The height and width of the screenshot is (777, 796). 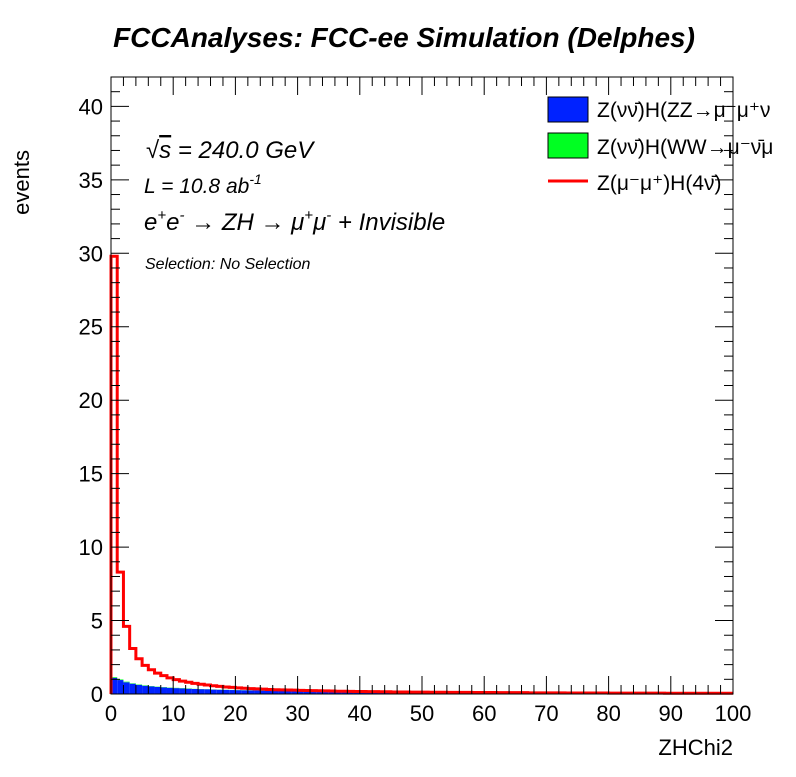 What do you see at coordinates (388, 222) in the screenshot?
I see `proc-invisible: + Invisible` at bounding box center [388, 222].